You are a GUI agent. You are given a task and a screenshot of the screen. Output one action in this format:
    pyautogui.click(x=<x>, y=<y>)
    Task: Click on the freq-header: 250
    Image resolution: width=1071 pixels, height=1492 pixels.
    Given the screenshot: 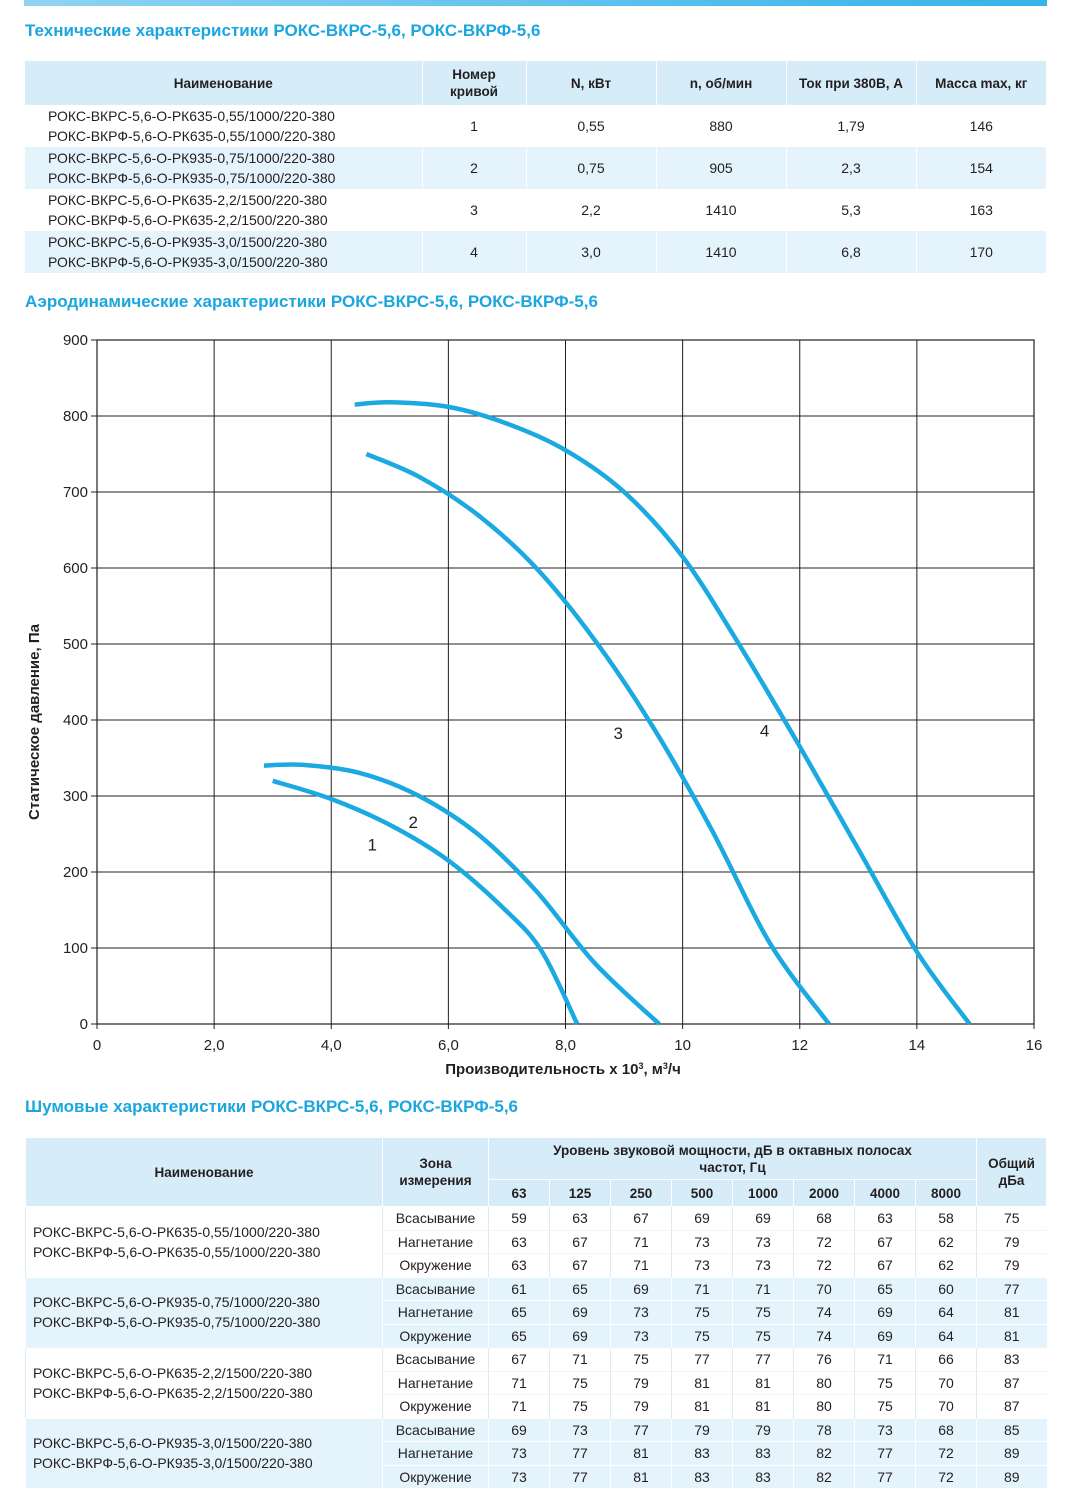 What is the action you would take?
    pyautogui.click(x=641, y=1193)
    